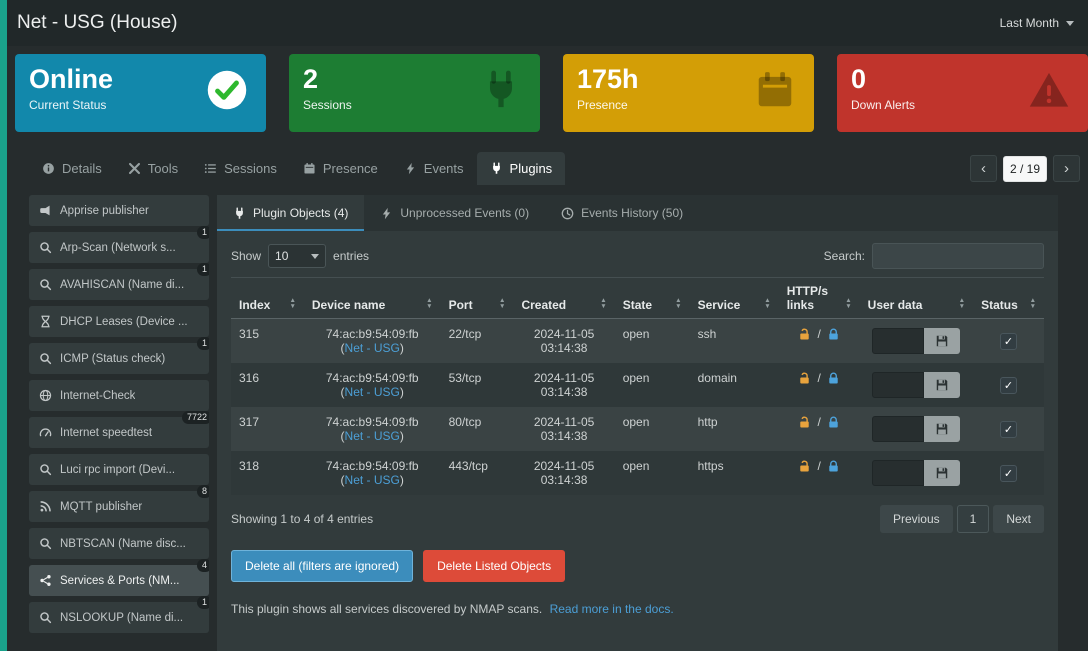 The width and height of the screenshot is (1088, 651). Describe the element at coordinates (454, 213) in the screenshot. I see `subtab-unprocessed-events: Unprocessed Events (0)` at that location.